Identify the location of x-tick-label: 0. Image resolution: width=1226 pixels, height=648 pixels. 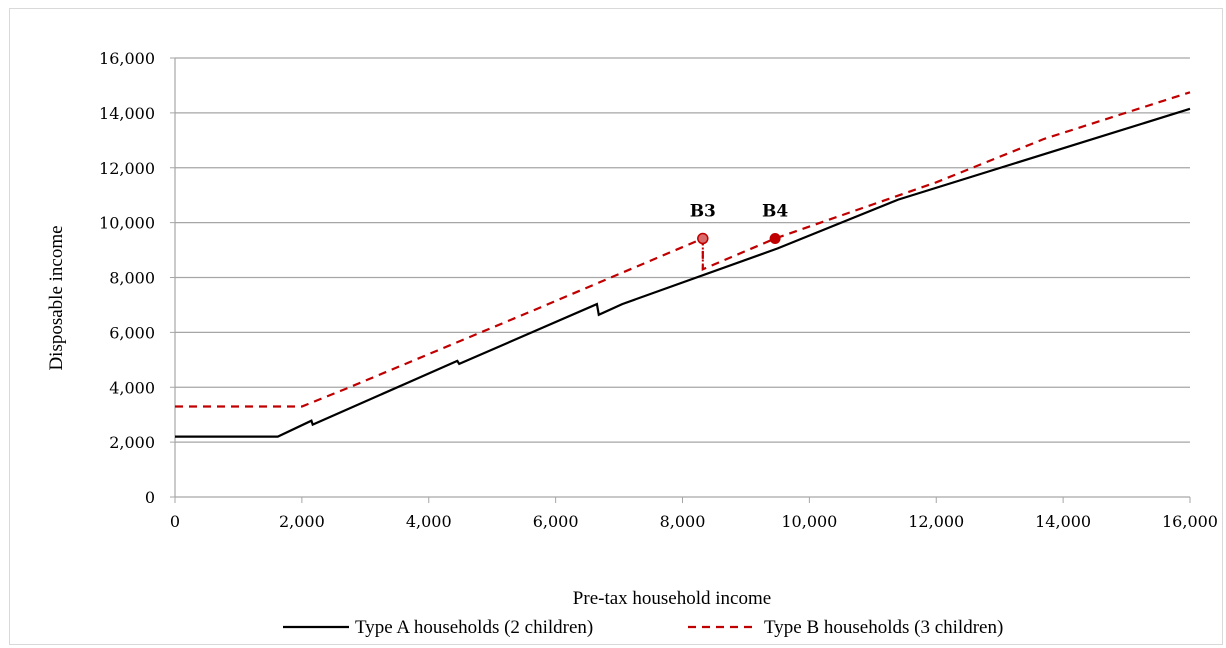
(175, 521).